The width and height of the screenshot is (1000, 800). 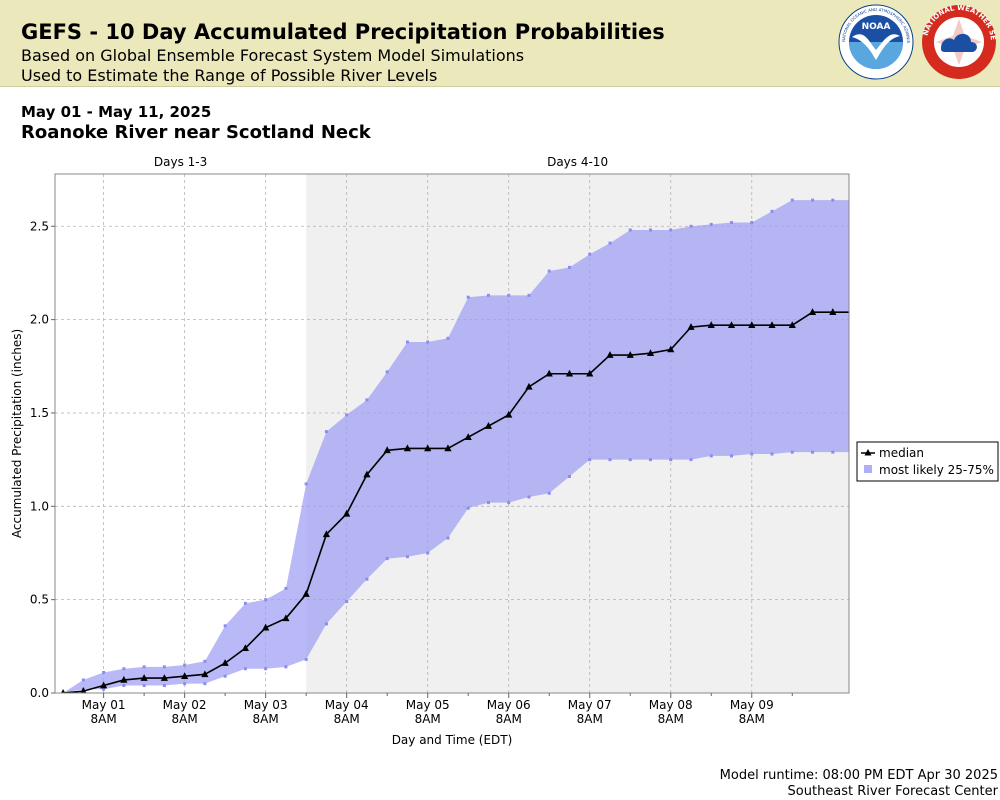 I want to click on model-runtime: Model runtime: 08:00 PM EDT Apr 30 2025, so click(x=858, y=775).